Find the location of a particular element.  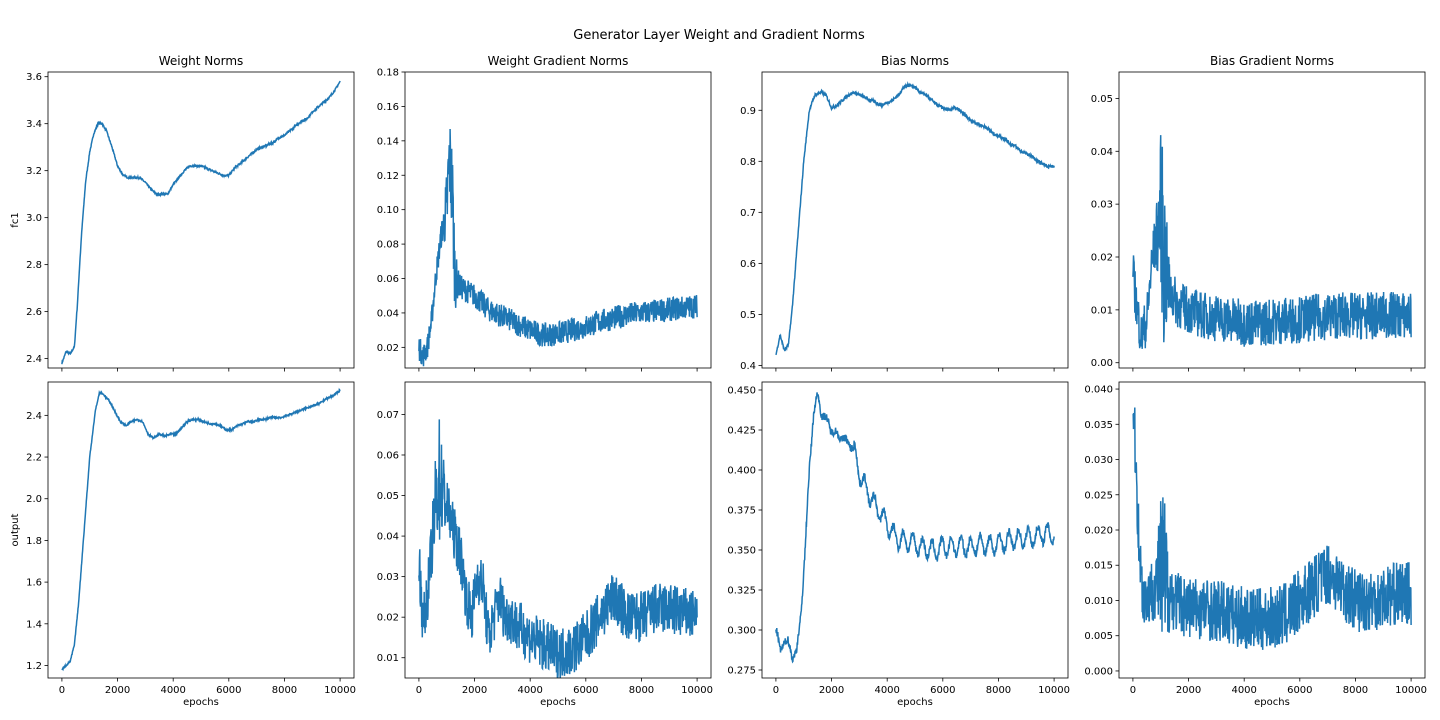

subplot-fc1-bias-norms: 0.4 0.5 0.6 0.7 0.8 0.9 Bias Norms is located at coordinates (904, 213).